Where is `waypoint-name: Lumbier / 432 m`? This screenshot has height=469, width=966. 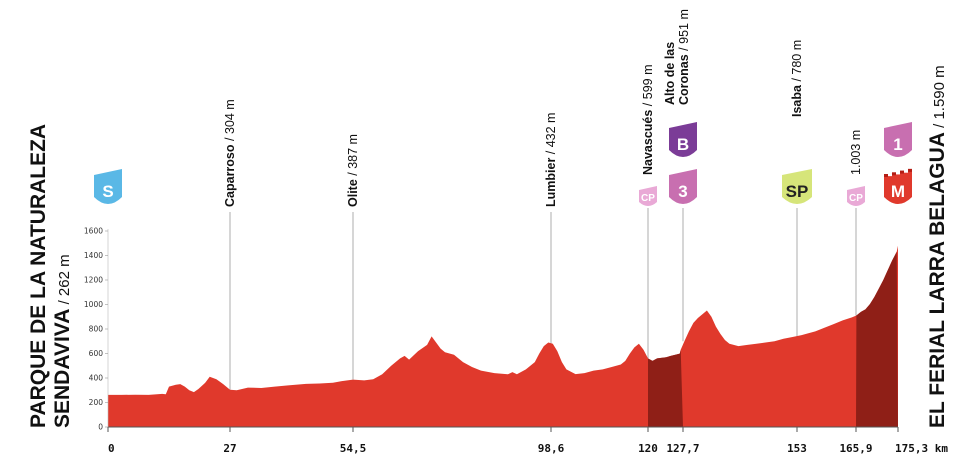 waypoint-name: Lumbier / 432 m is located at coordinates (551, 160).